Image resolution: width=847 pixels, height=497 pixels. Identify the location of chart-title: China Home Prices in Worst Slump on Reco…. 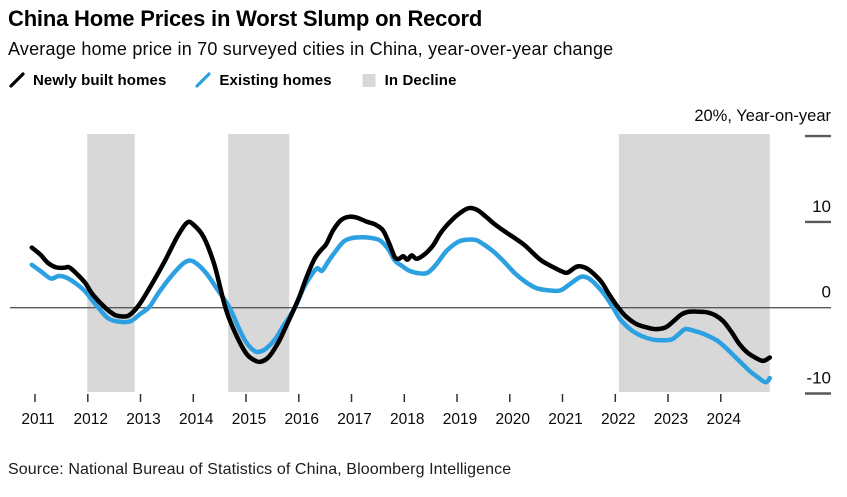
(245, 18).